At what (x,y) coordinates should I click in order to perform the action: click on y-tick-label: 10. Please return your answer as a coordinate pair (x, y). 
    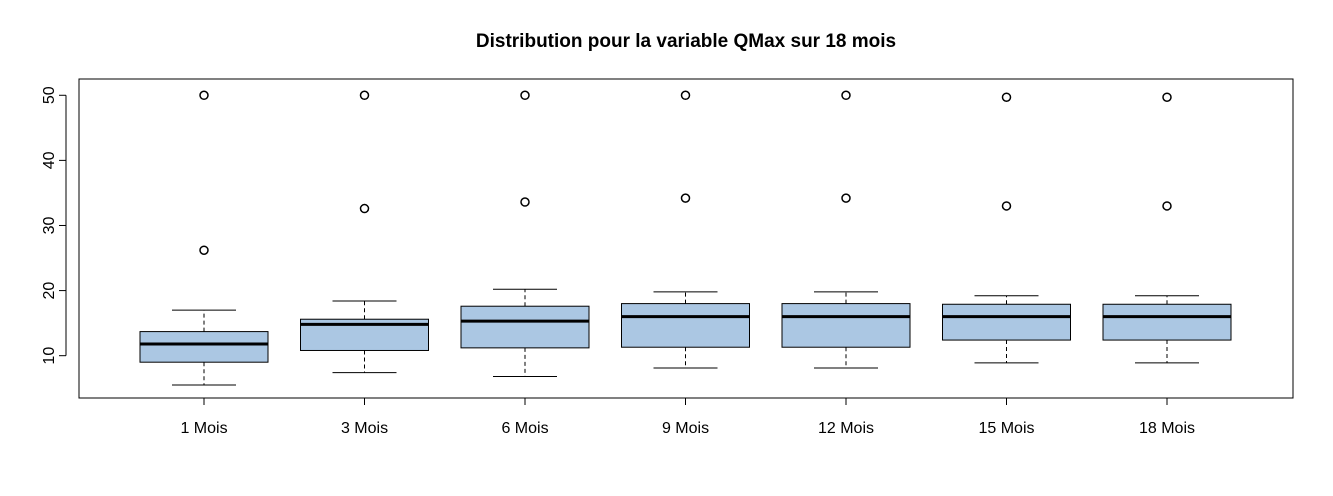
    Looking at the image, I should click on (49, 356).